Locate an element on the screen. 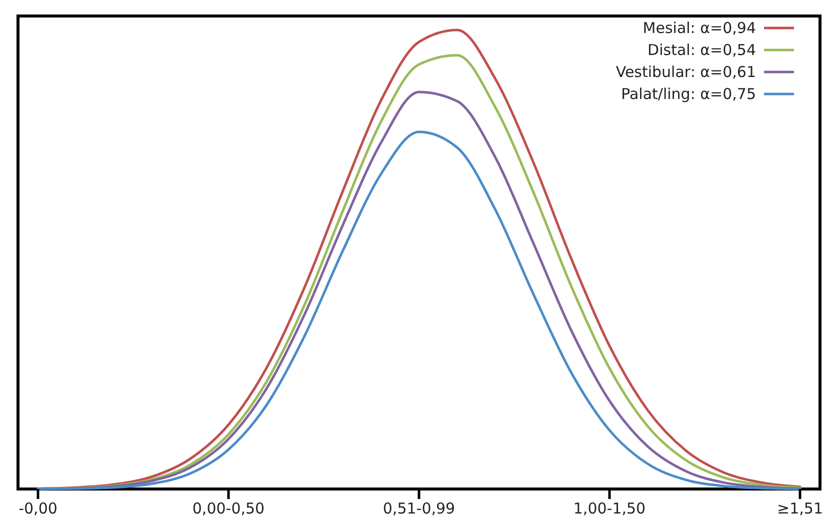 Image resolution: width=838 pixels, height=529 pixels. legend-label: Distal: α=0,54 is located at coordinates (702, 50).